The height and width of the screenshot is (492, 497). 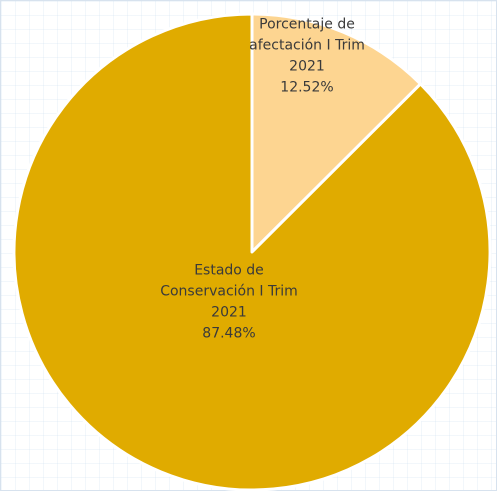 I want to click on slice-category-label-1: 2021, so click(x=307, y=67).